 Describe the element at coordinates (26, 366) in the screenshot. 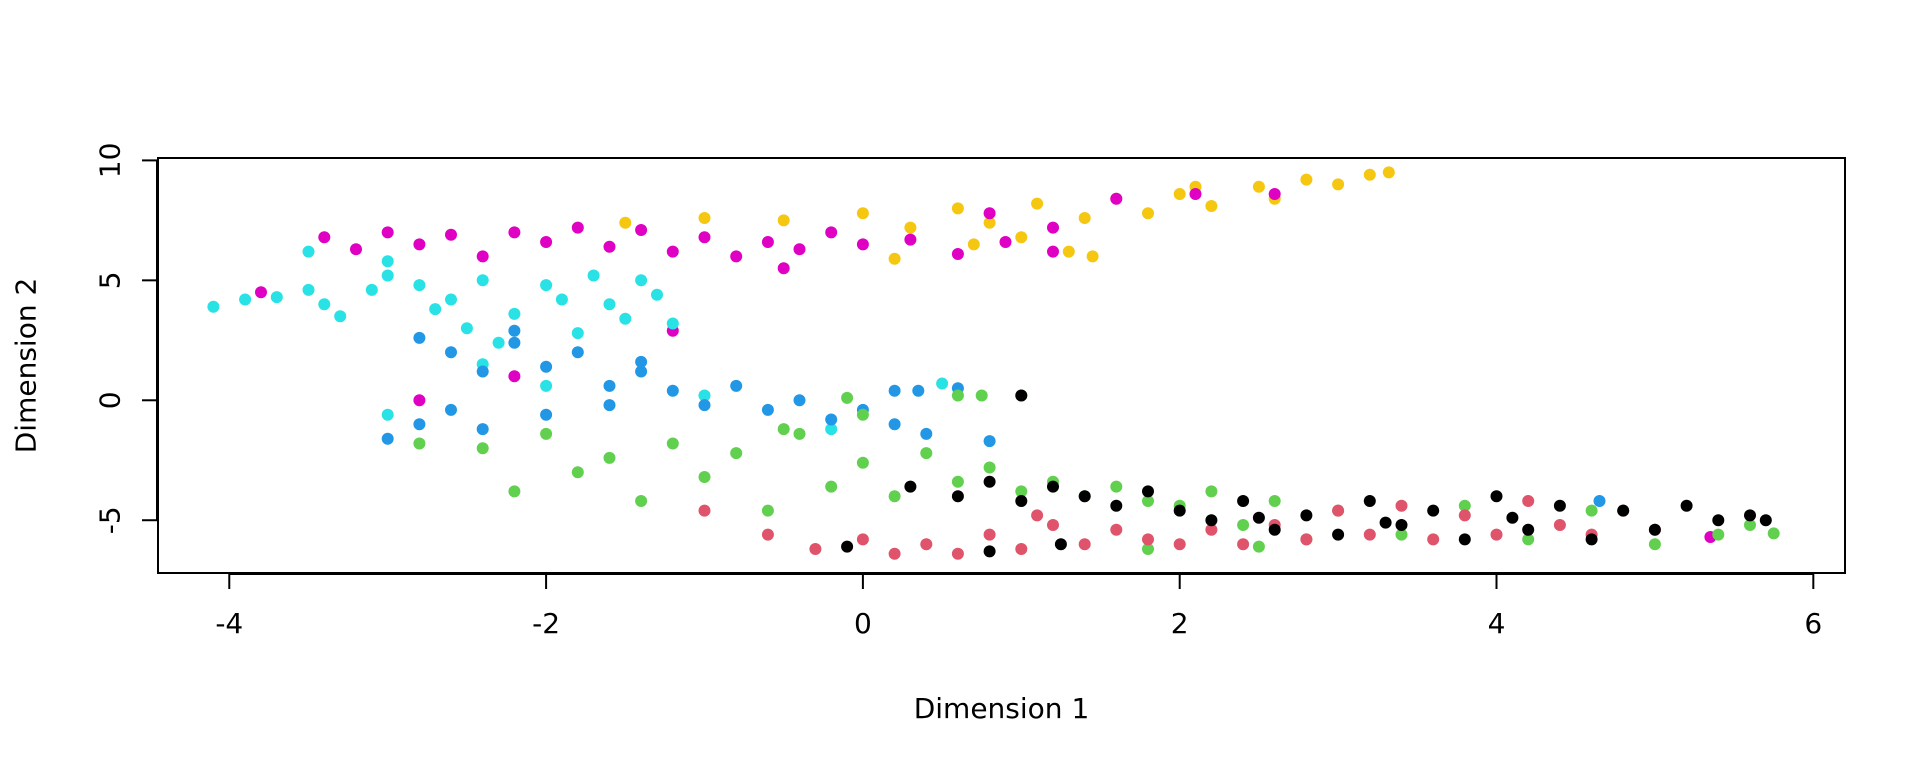

I see `y-axis-title: Dimension 2` at that location.